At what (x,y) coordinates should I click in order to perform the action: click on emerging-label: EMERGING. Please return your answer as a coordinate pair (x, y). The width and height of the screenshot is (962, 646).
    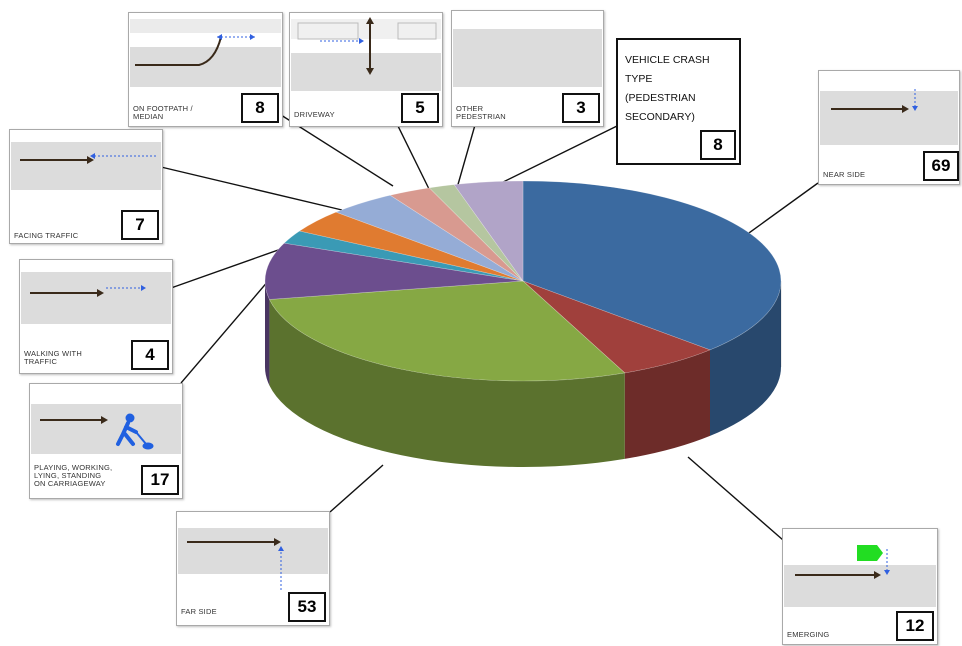
    Looking at the image, I should click on (808, 634).